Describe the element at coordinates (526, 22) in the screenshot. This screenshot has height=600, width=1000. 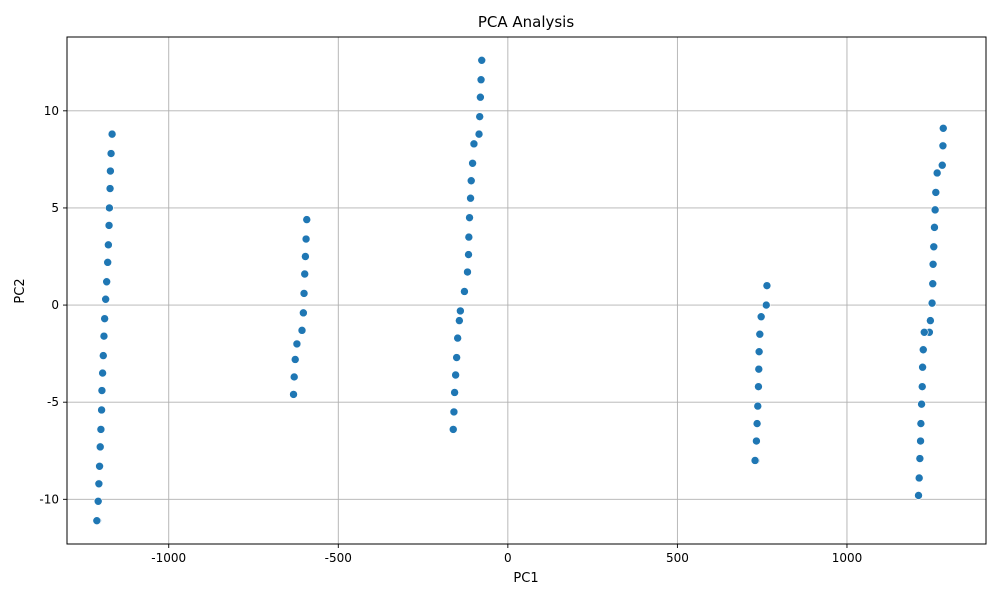
I see `chart-title: PCA Analysis` at that location.